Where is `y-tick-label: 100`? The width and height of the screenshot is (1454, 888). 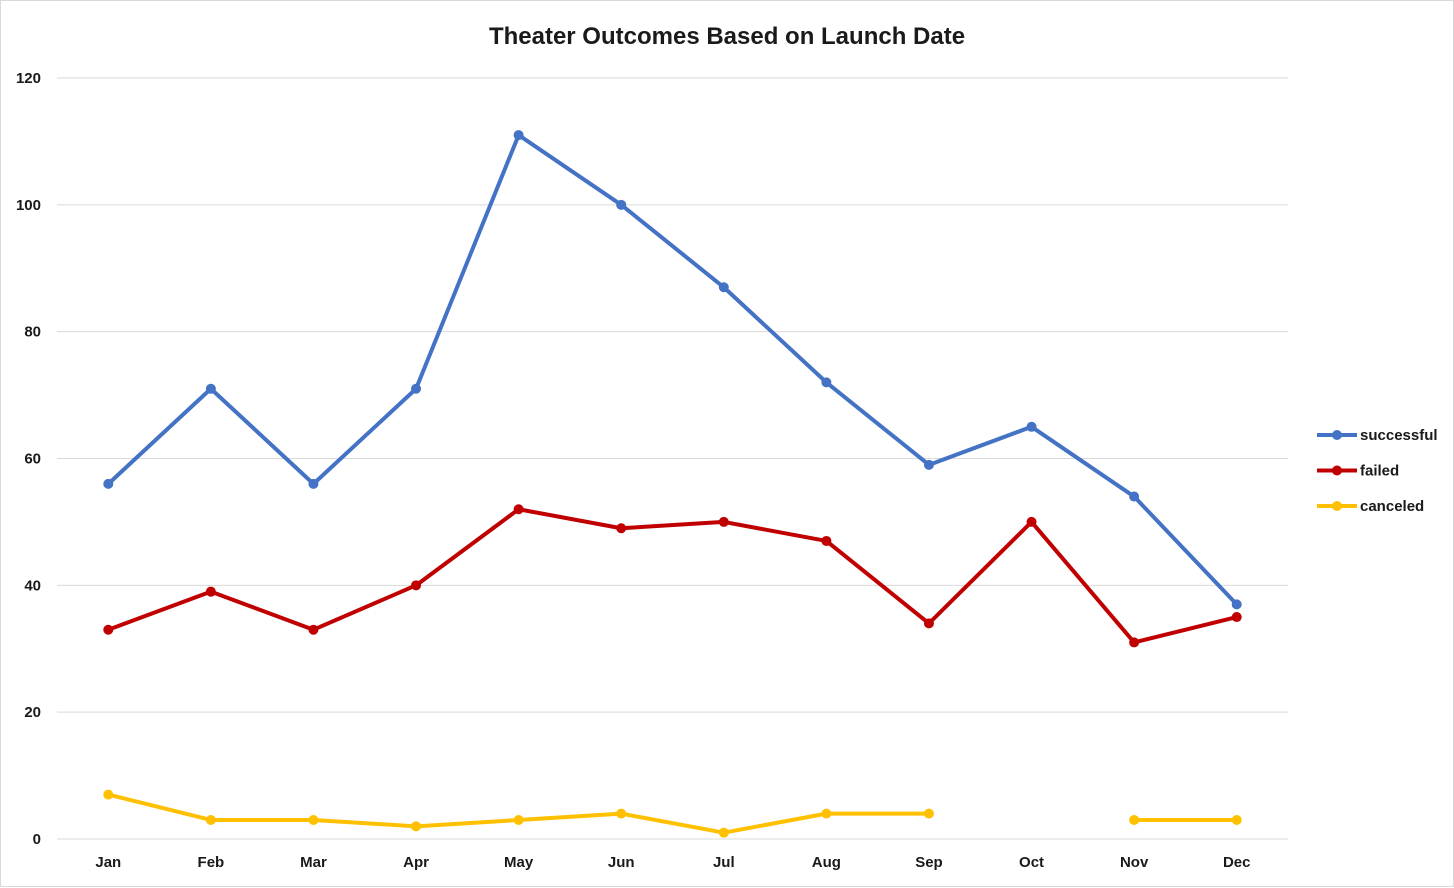
y-tick-label: 100 is located at coordinates (28, 205).